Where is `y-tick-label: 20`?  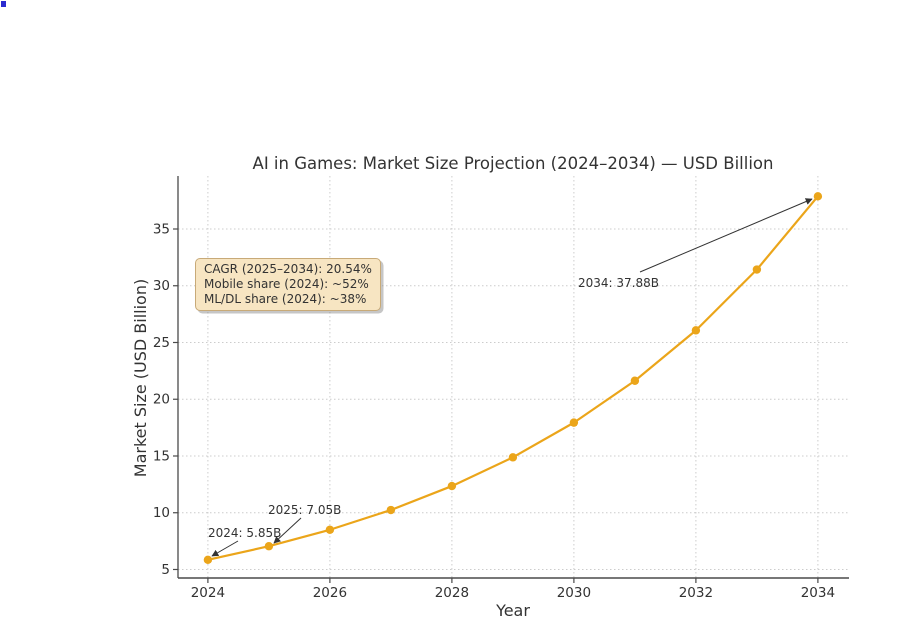
y-tick-label: 20 is located at coordinates (161, 400).